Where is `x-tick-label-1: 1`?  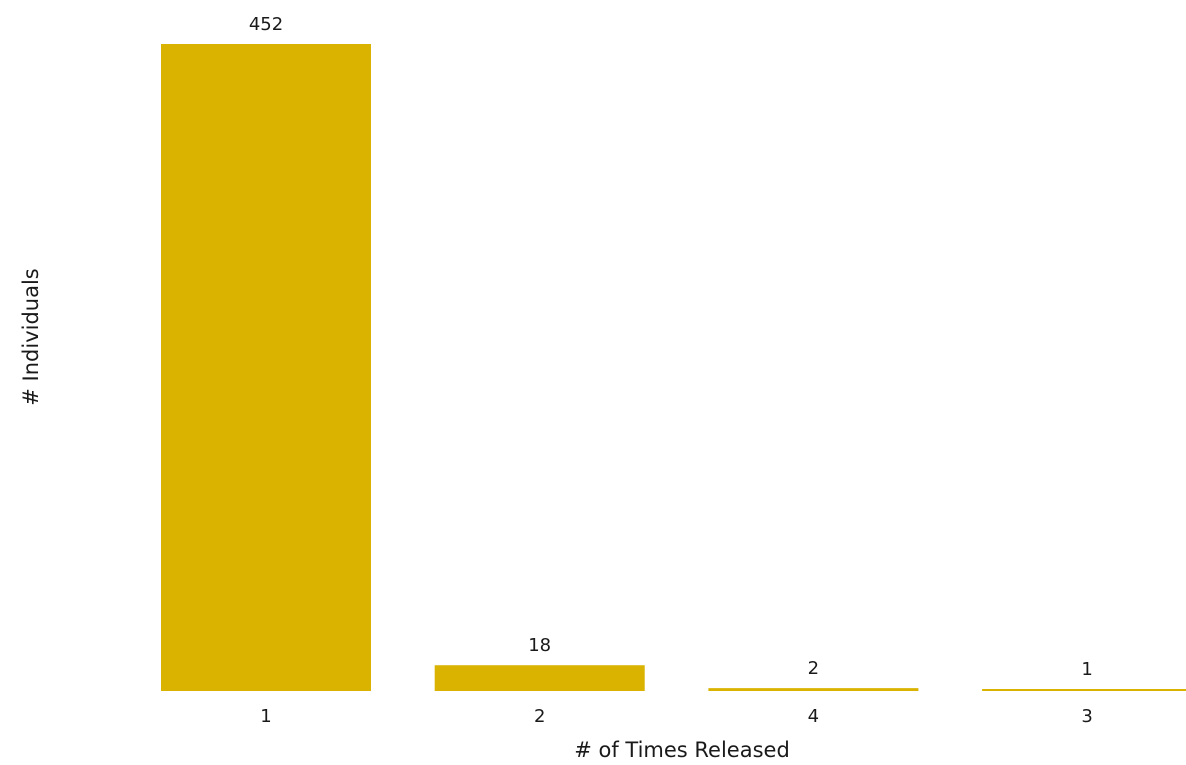
x-tick-label-1: 1 is located at coordinates (265, 716).